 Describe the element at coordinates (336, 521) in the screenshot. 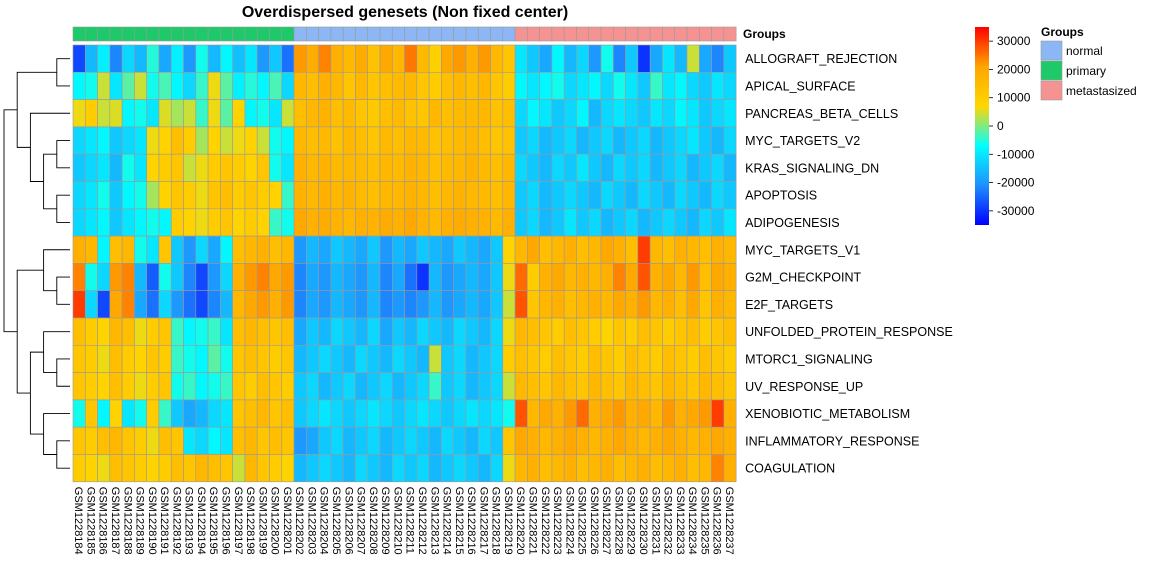

I see `column-label: GSM1228205` at that location.